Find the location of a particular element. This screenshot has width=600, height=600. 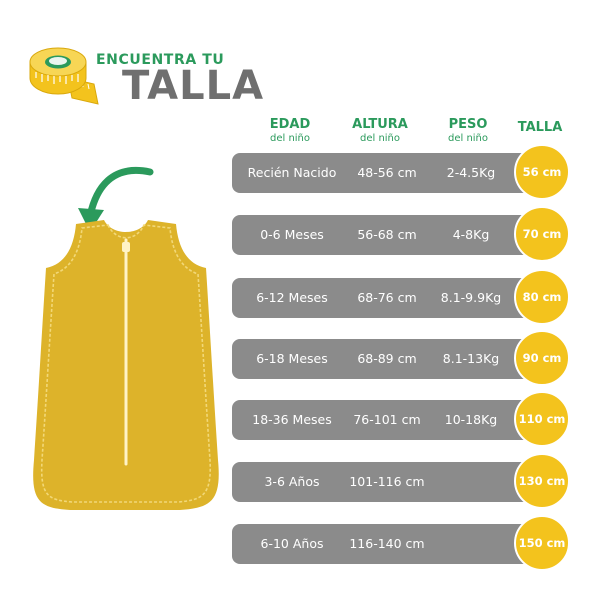

cell-altura: 56-68 cm is located at coordinates (387, 234).